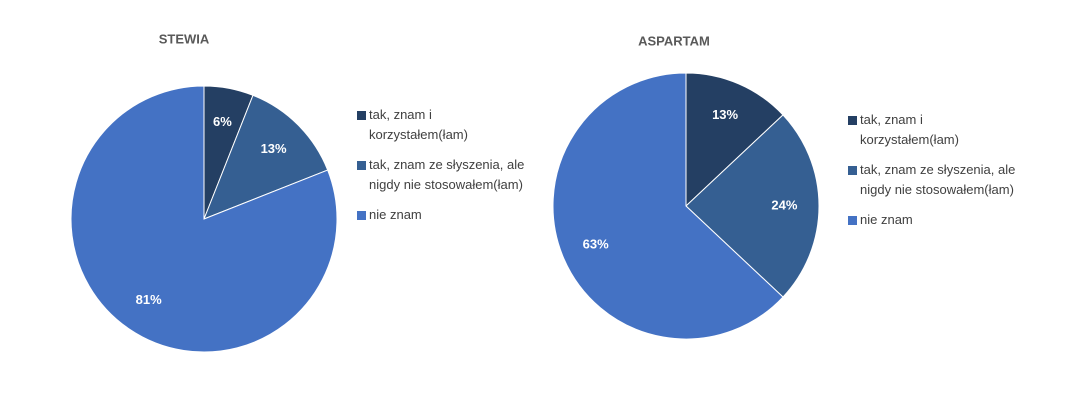 The image size is (1074, 400). Describe the element at coordinates (222, 121) in the screenshot. I see `data-label: 6%` at that location.